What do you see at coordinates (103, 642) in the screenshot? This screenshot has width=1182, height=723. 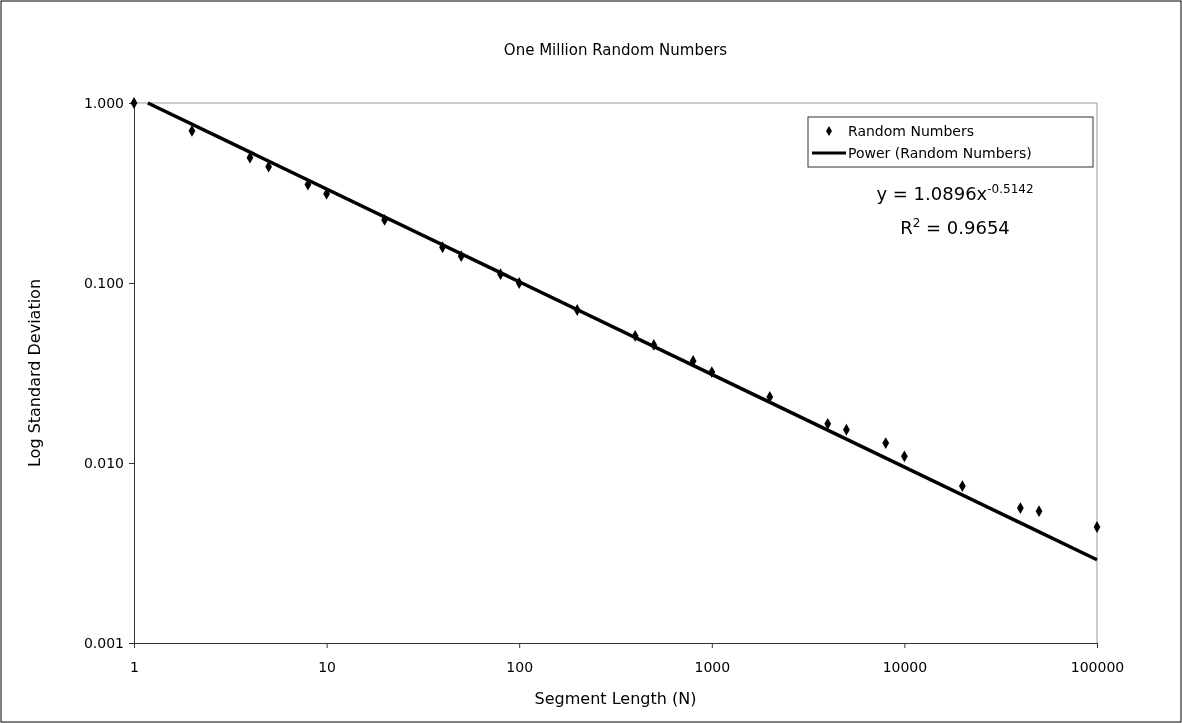 I see `y-tick-label: 0.001` at bounding box center [103, 642].